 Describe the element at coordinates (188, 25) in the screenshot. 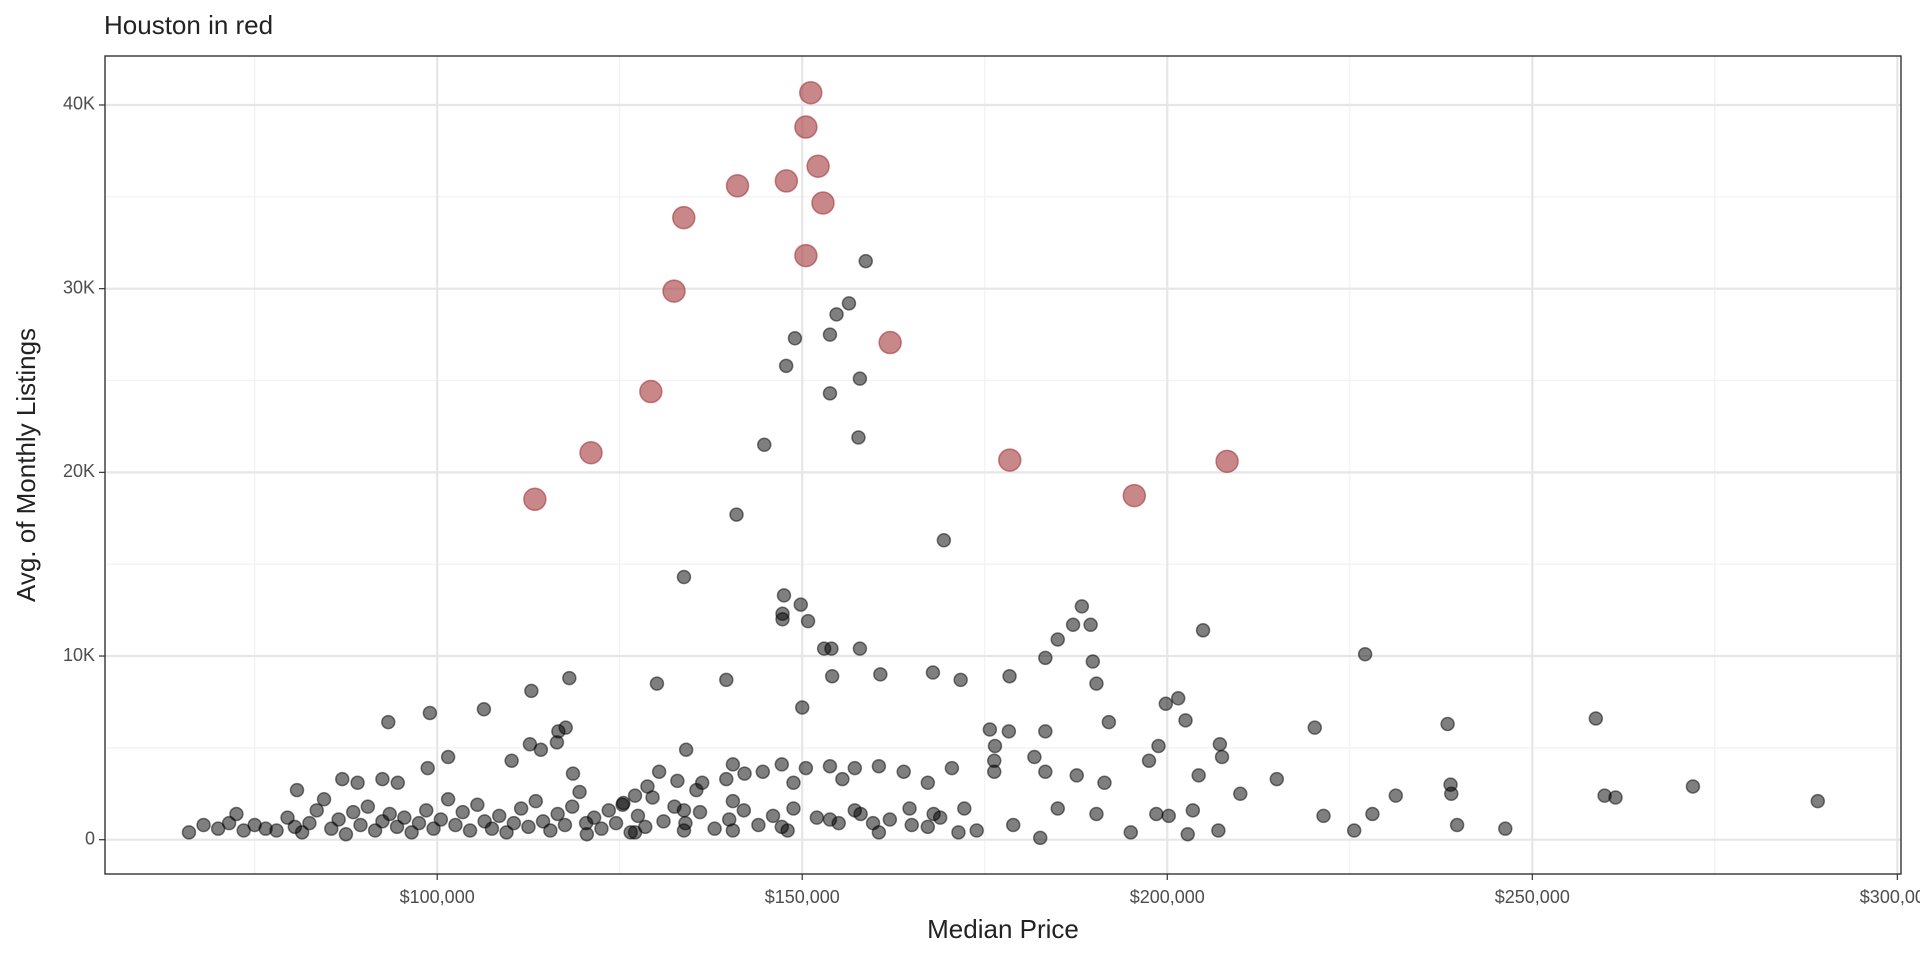

I see `chart-title: Houston in red` at that location.